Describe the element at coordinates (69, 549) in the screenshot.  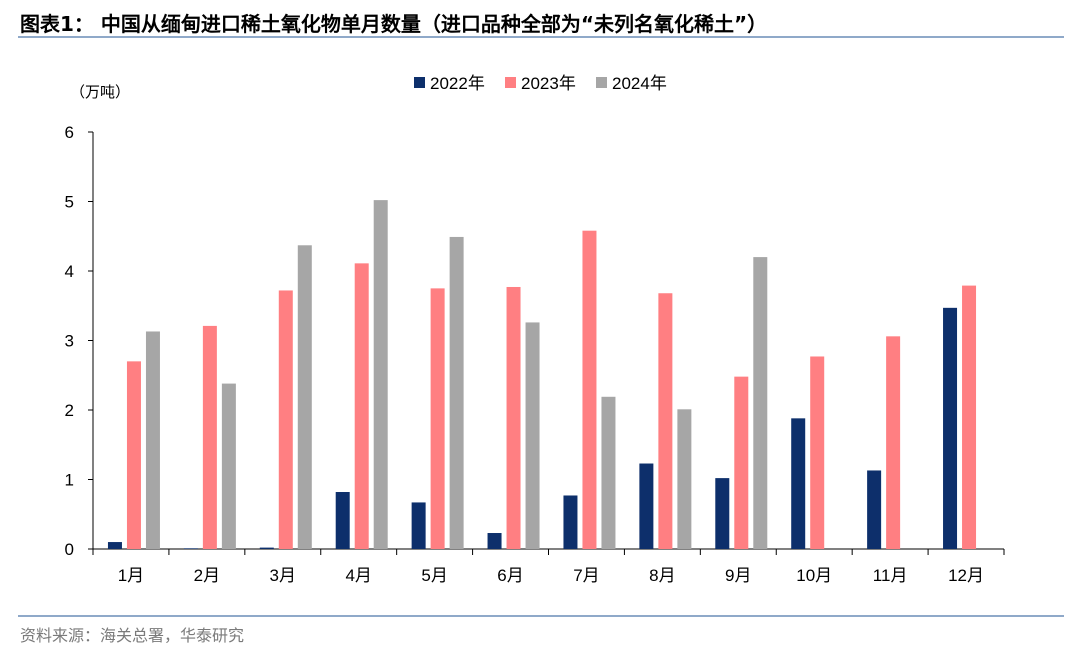
I see `y-tick-label: 0` at that location.